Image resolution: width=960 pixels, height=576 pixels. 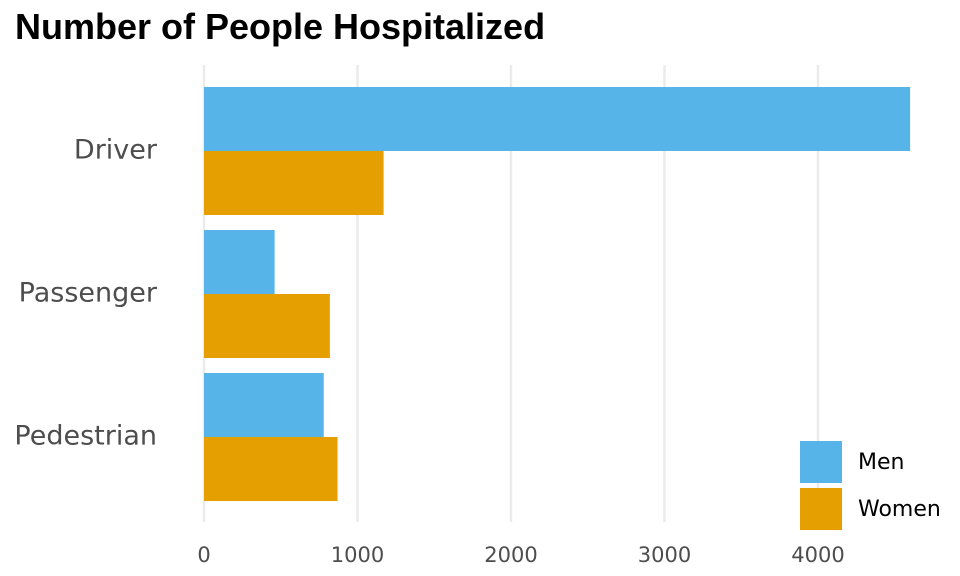 I want to click on x-tick-label-1000: 1000, so click(x=357, y=555).